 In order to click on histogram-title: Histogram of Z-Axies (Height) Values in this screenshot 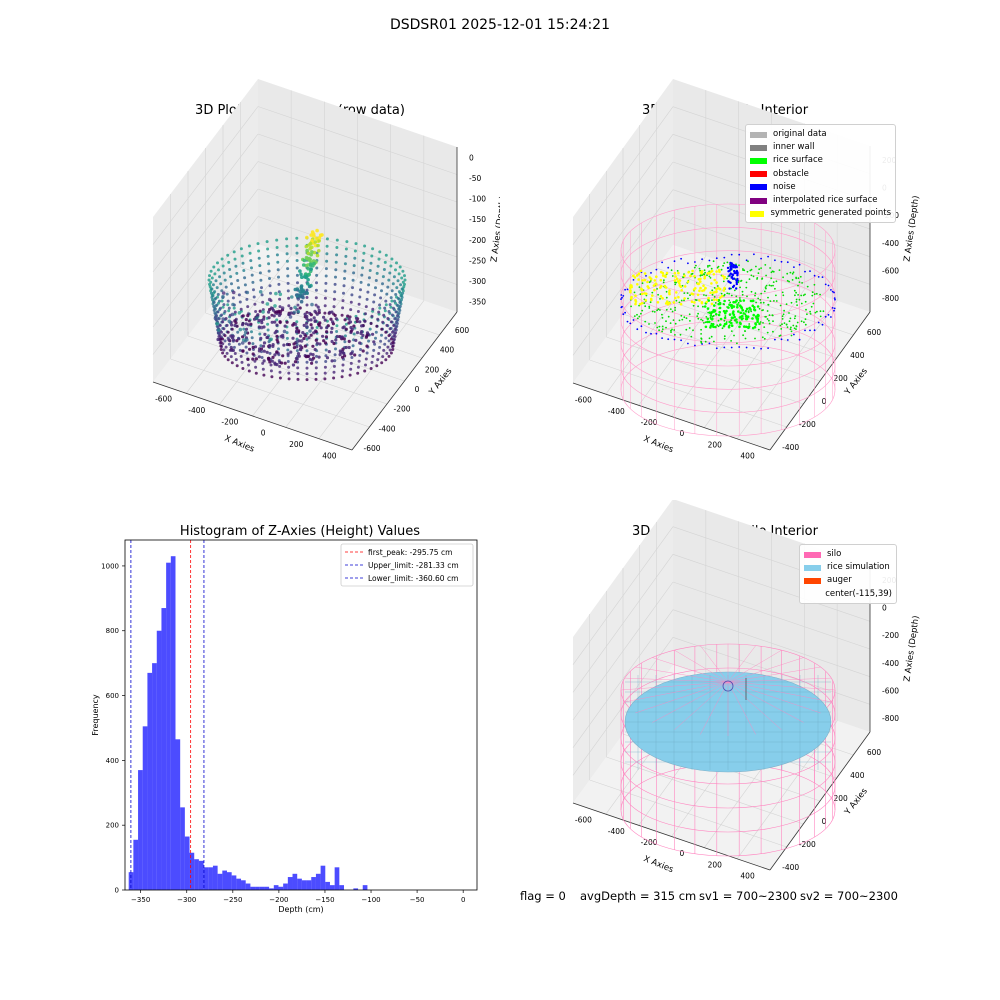, I will do `click(300, 531)`.